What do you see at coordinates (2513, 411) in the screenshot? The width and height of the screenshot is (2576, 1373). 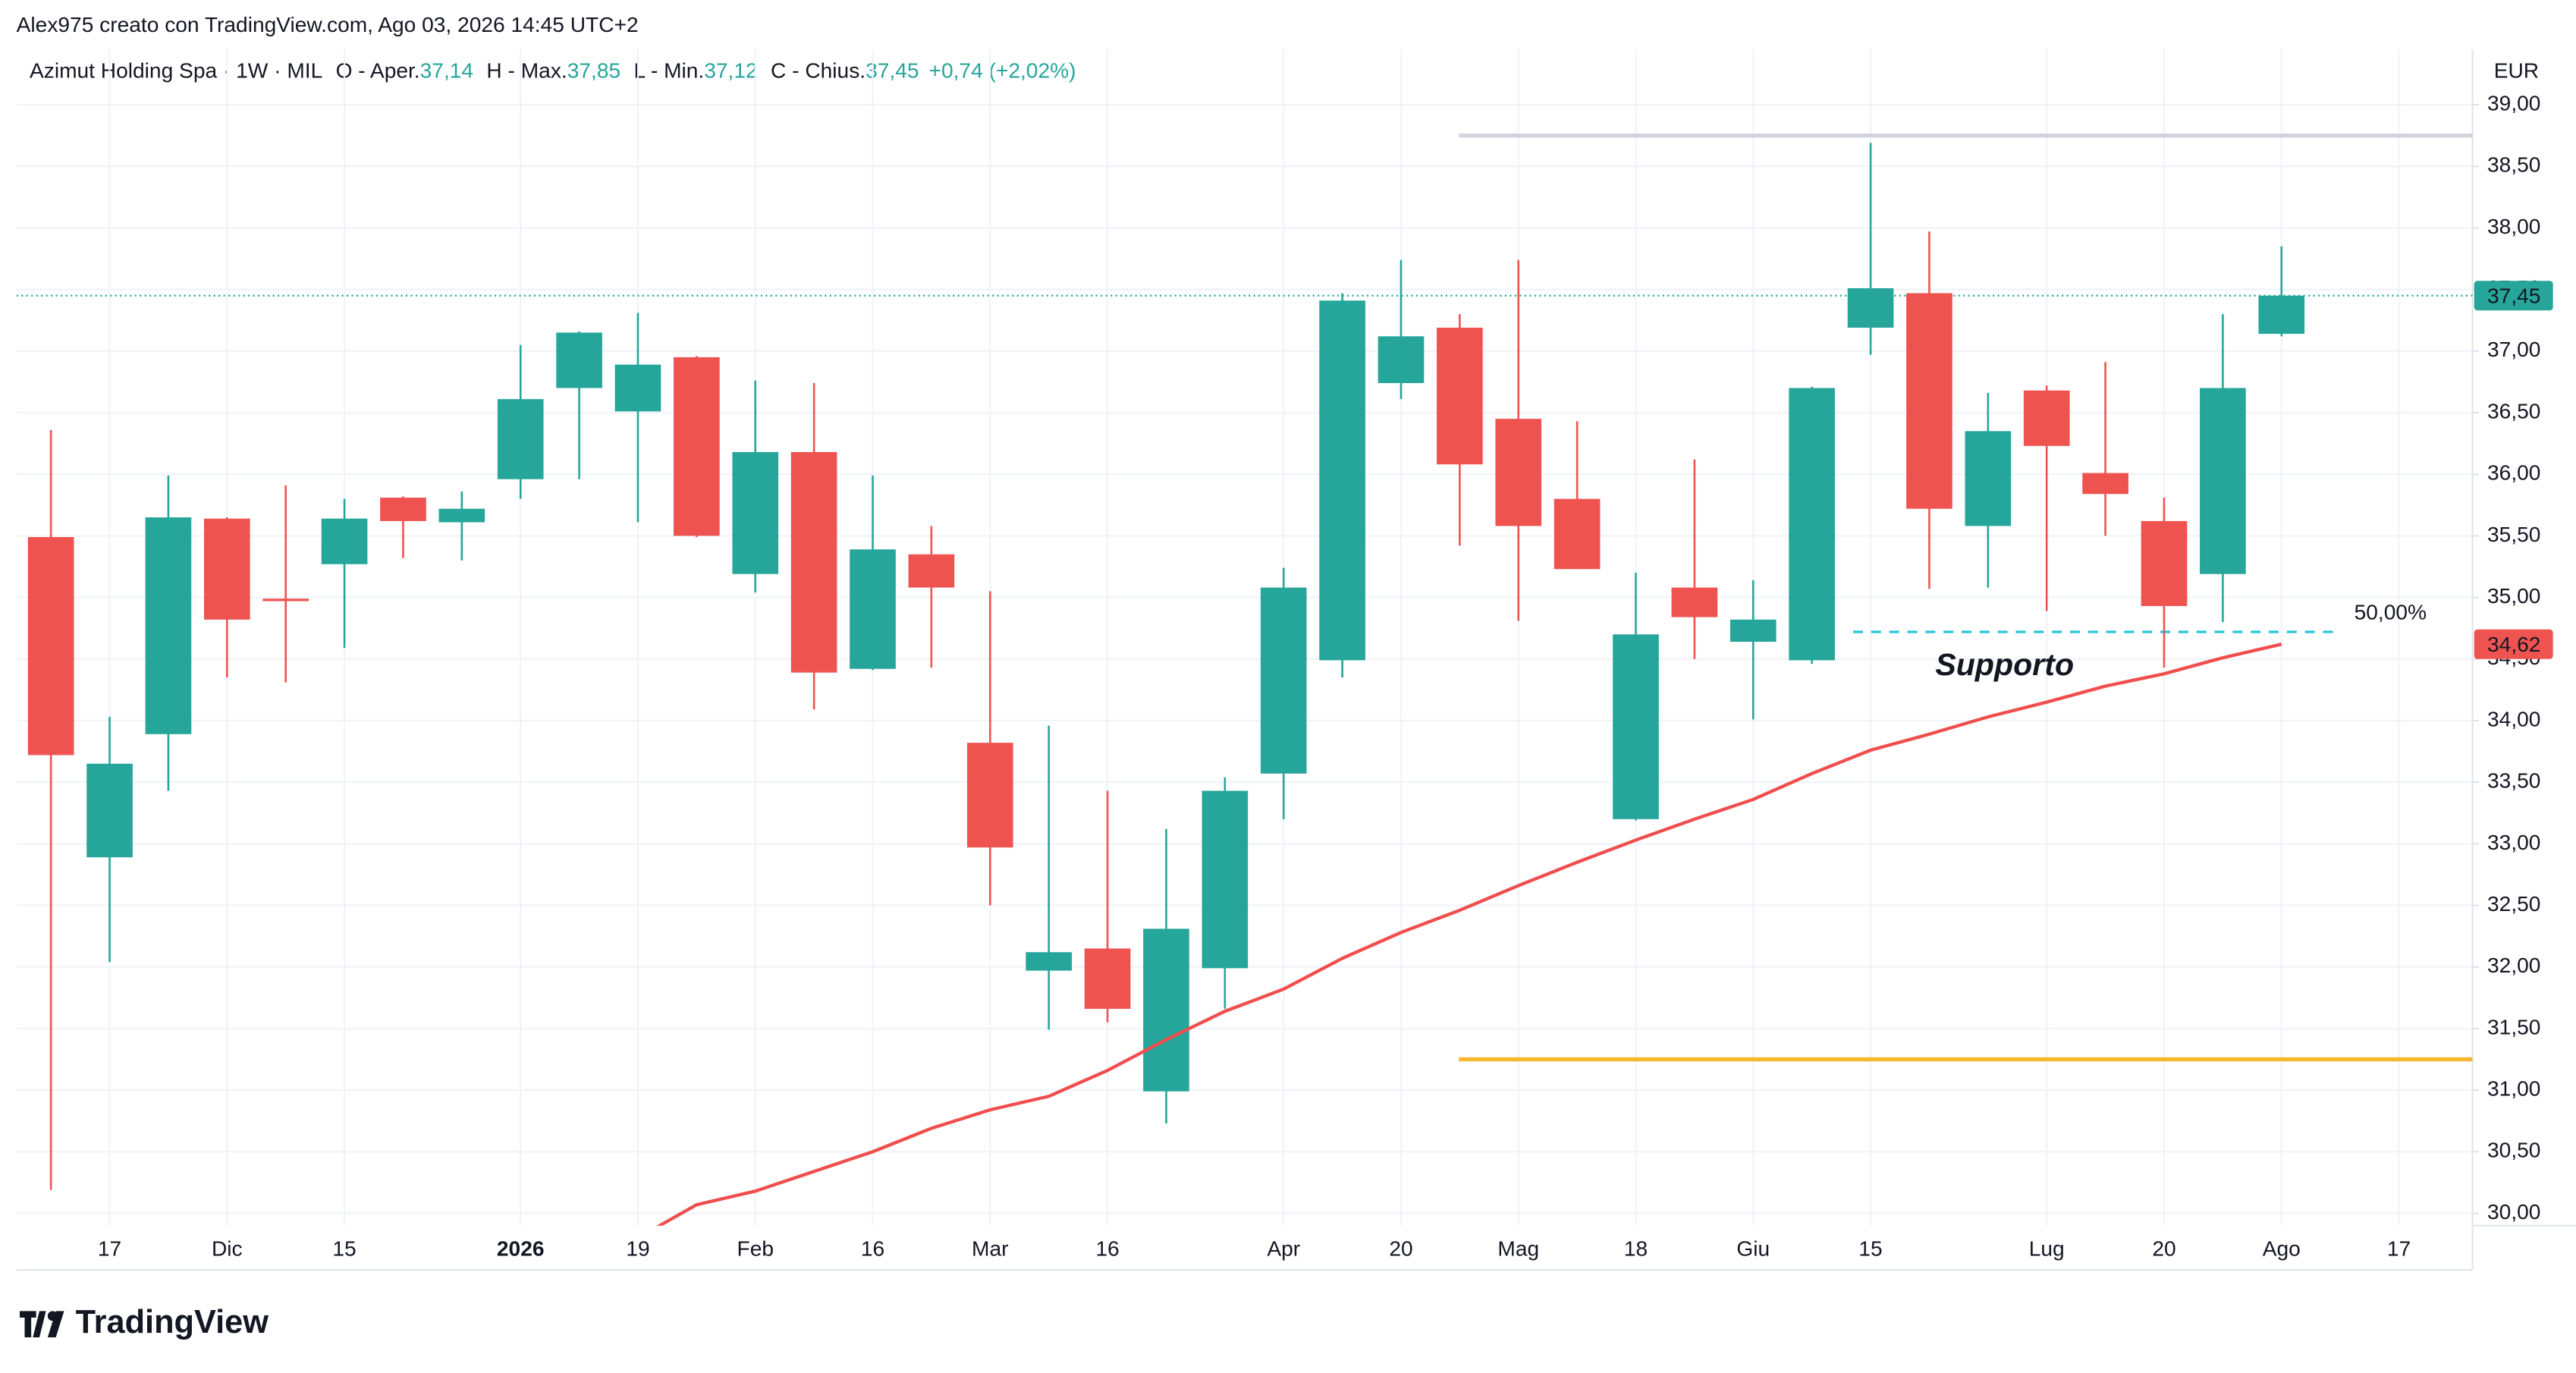 I see `y-tick-label: 36,50` at bounding box center [2513, 411].